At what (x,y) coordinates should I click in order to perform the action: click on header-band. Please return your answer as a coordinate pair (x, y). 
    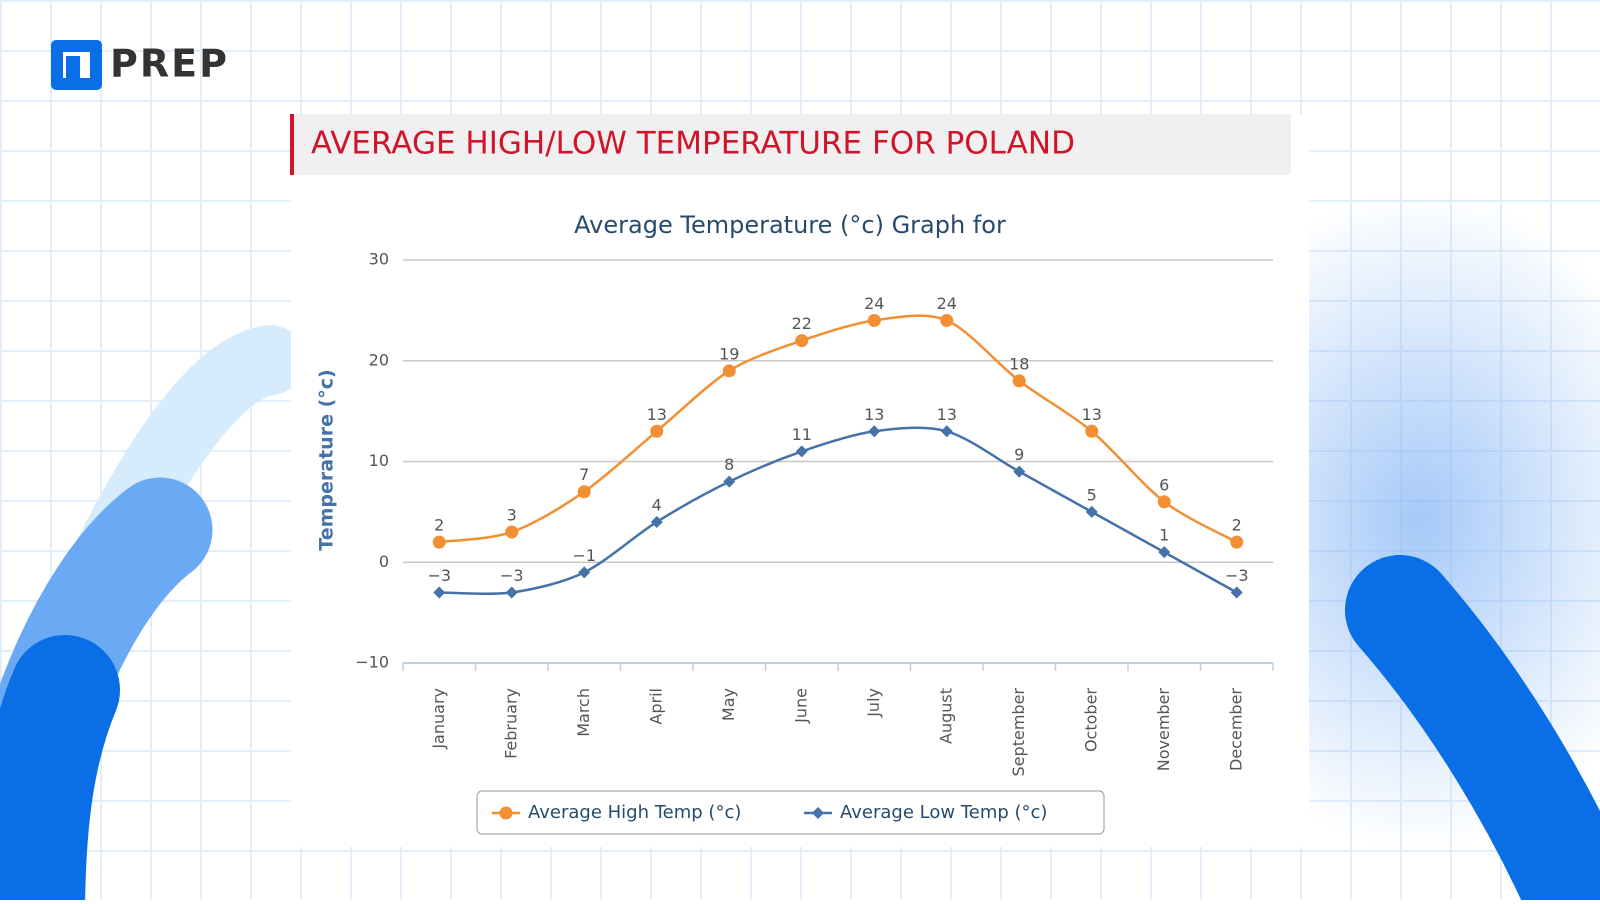
    Looking at the image, I should click on (791, 144).